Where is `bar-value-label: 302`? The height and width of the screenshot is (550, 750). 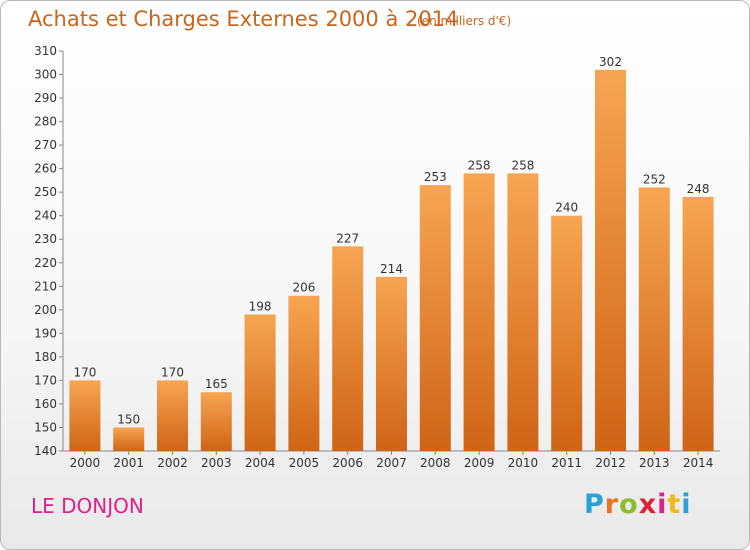 bar-value-label: 302 is located at coordinates (610, 62).